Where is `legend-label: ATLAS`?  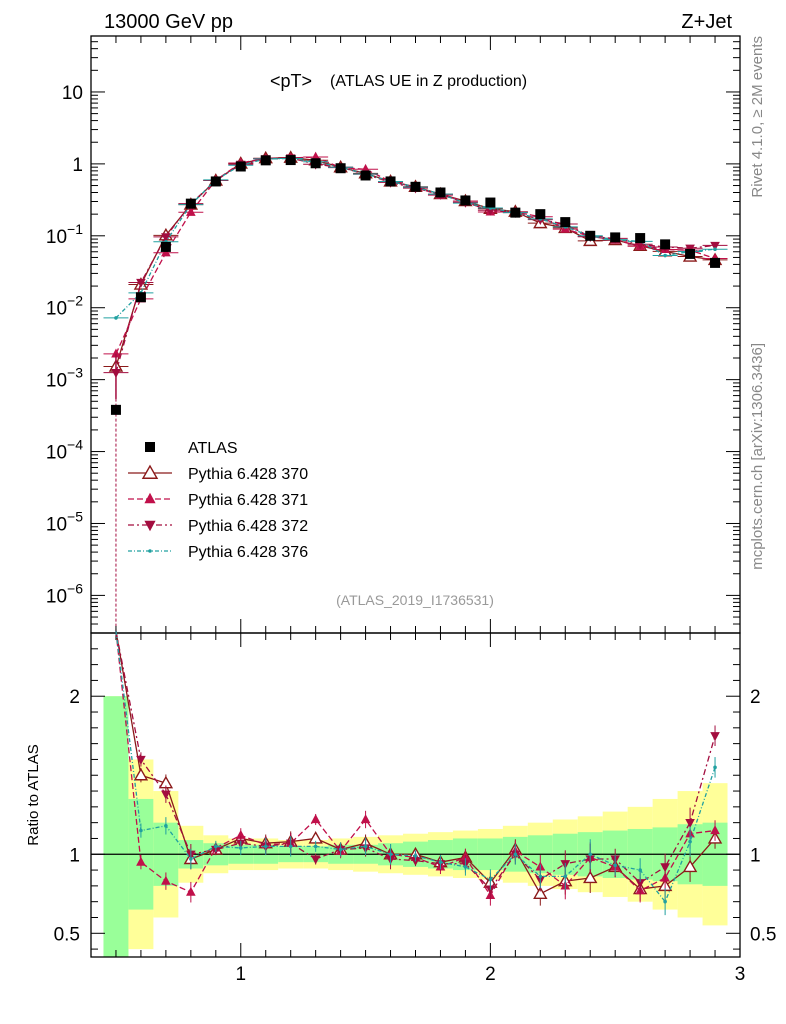
legend-label: ATLAS is located at coordinates (213, 448).